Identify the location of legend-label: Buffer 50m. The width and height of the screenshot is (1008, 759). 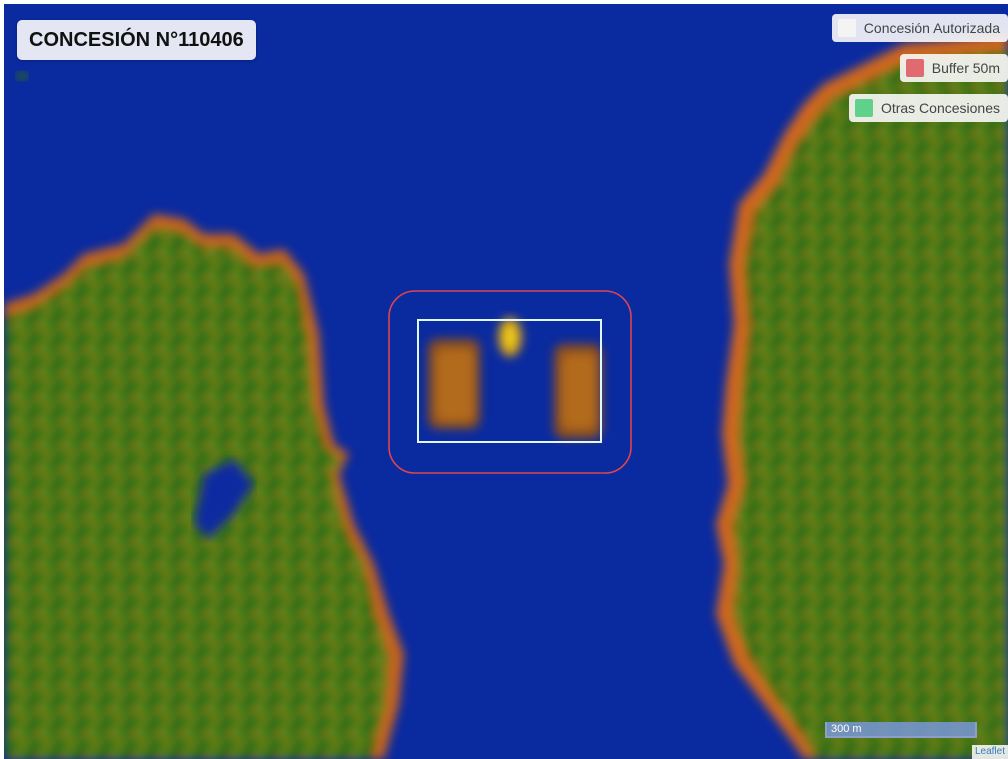
(965, 68).